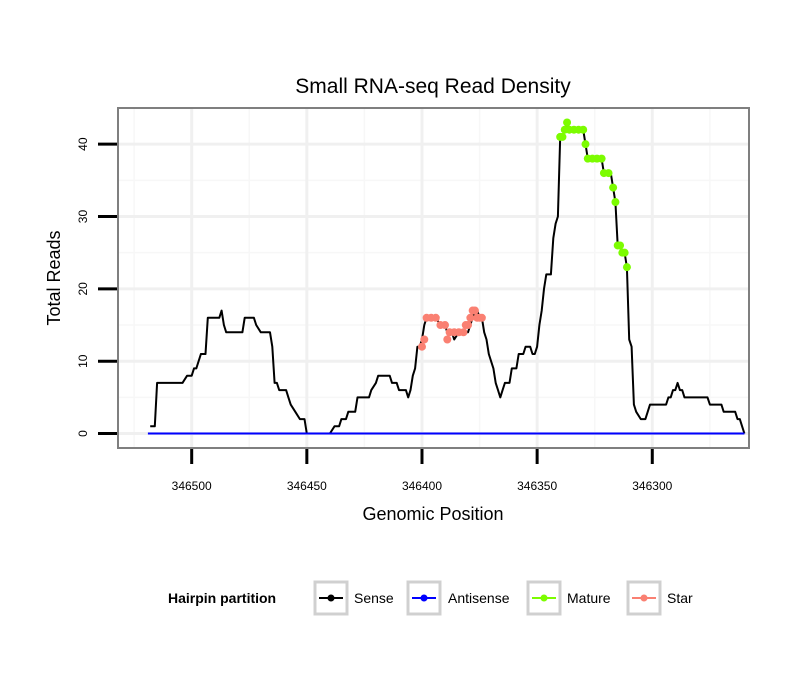  I want to click on y-tick-label-3: 30, so click(83, 217).